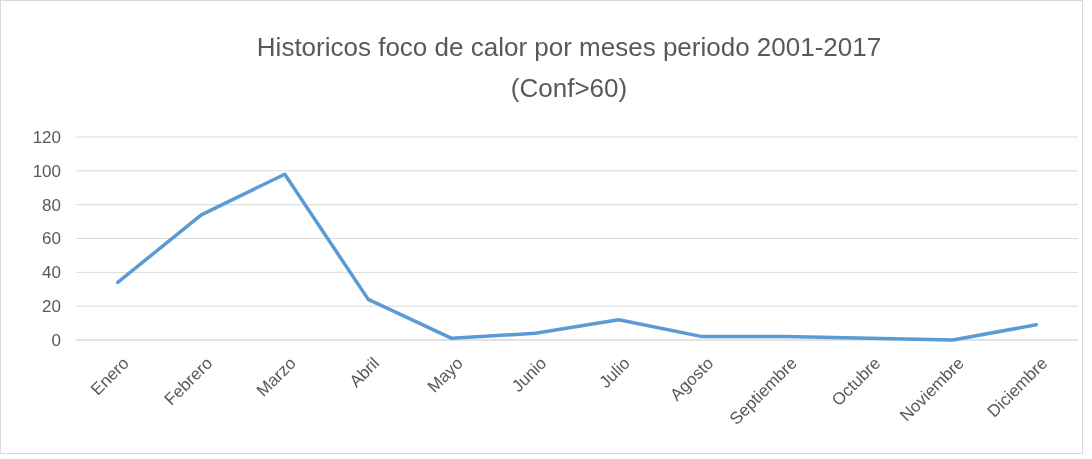 The width and height of the screenshot is (1092, 459). Describe the element at coordinates (51, 273) in the screenshot. I see `y-tick-label: 40` at that location.